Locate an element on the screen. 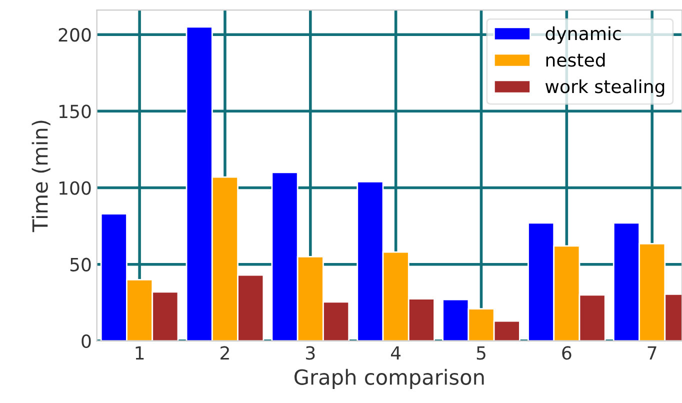  x-tick-label: 4 is located at coordinates (395, 353).